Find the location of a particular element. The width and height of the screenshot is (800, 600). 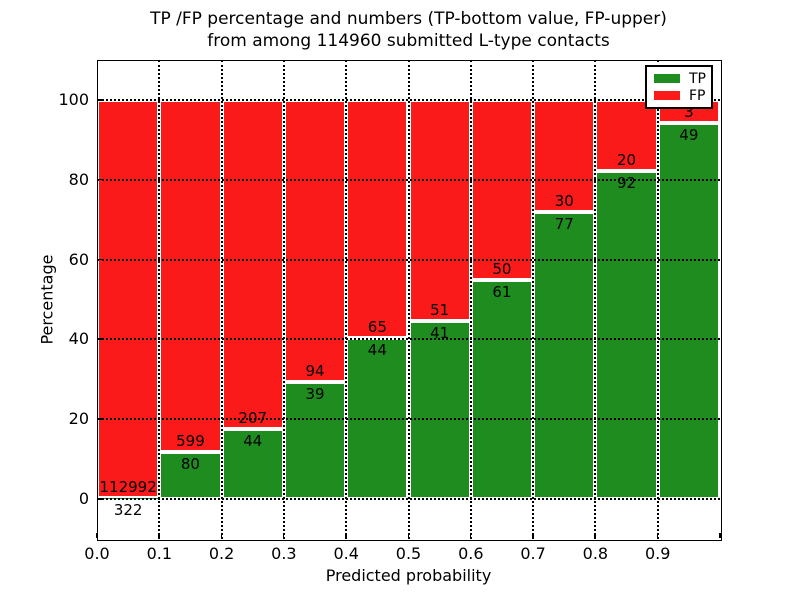

y-tick-label-40: 40 is located at coordinates (78, 339).